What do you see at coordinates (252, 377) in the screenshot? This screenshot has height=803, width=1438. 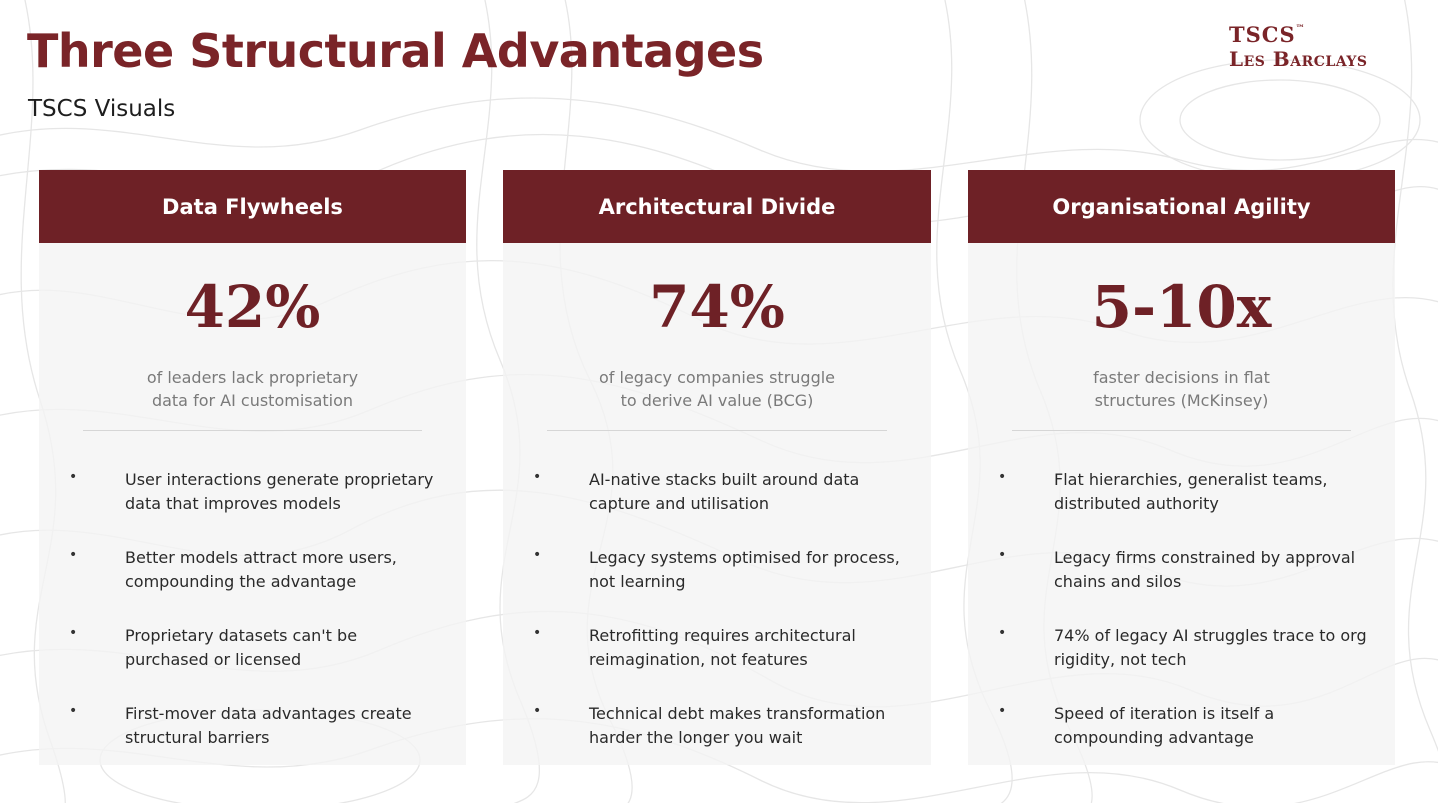 I see `stat-description-line: of leaders lack proprietary` at bounding box center [252, 377].